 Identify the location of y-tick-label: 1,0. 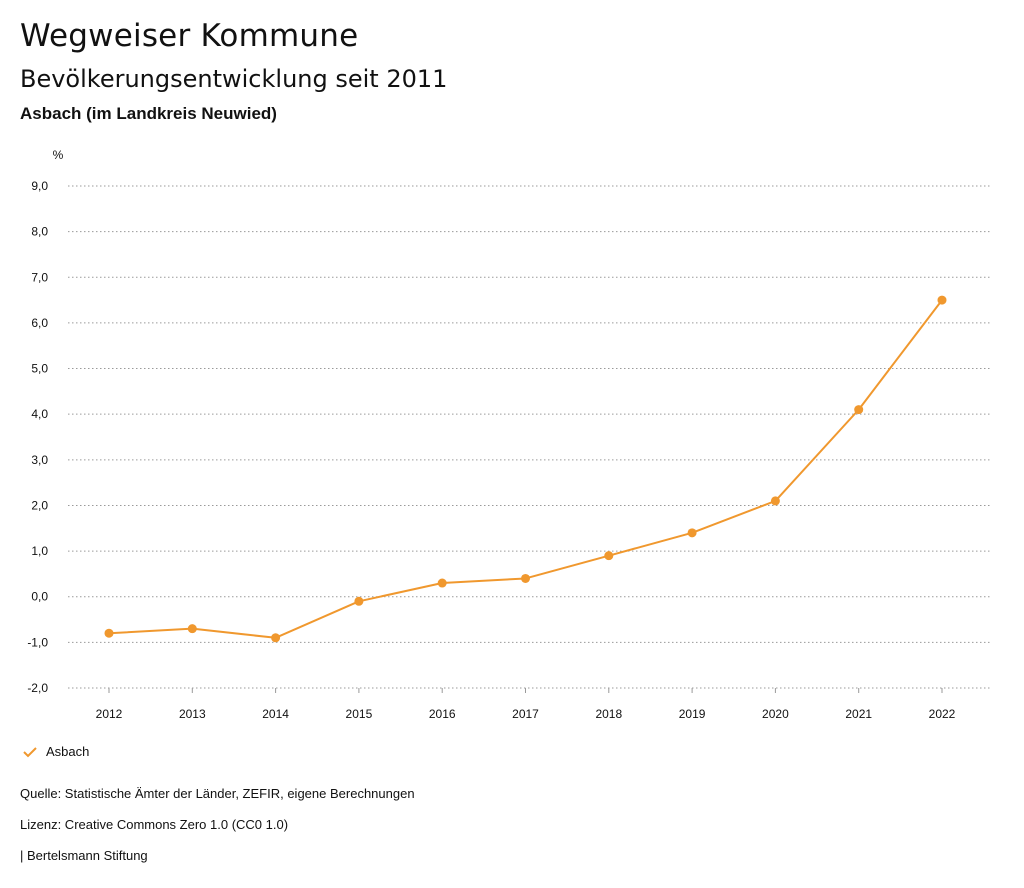
(39, 551).